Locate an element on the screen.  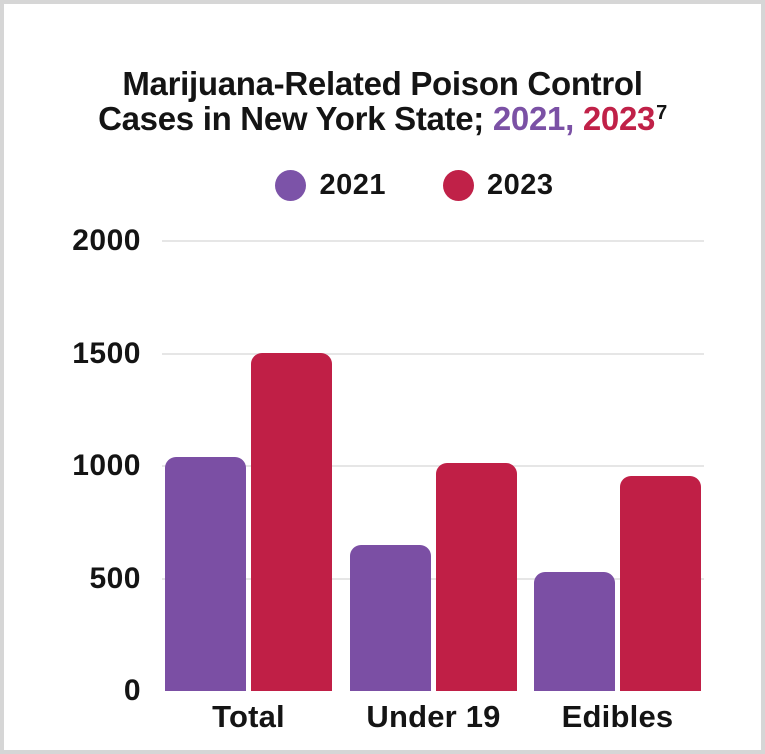
y-axis-tick-2000: 2000 is located at coordinates (106, 240).